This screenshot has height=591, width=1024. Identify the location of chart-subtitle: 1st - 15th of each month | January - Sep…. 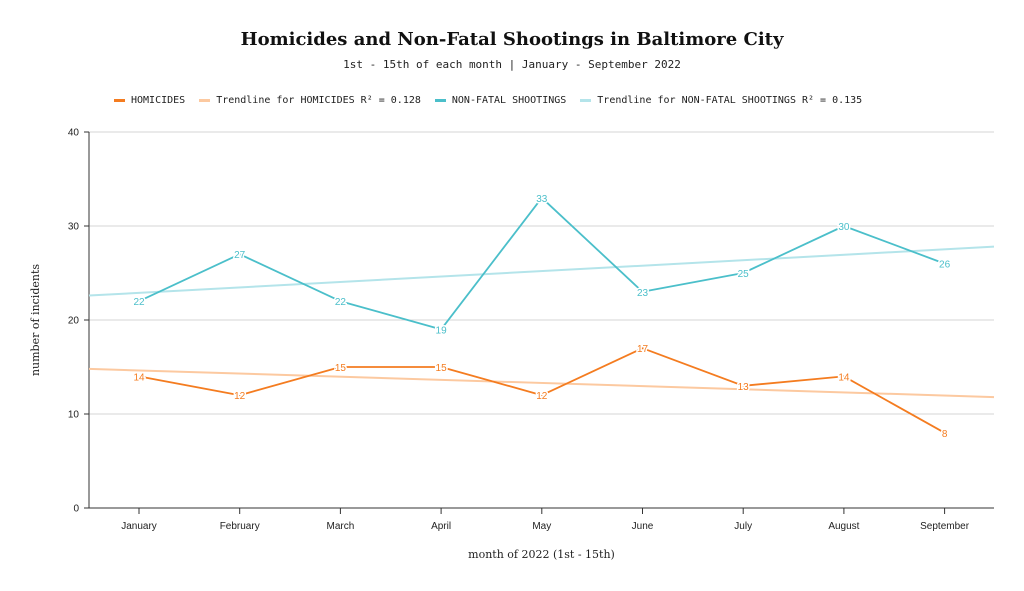
(512, 64).